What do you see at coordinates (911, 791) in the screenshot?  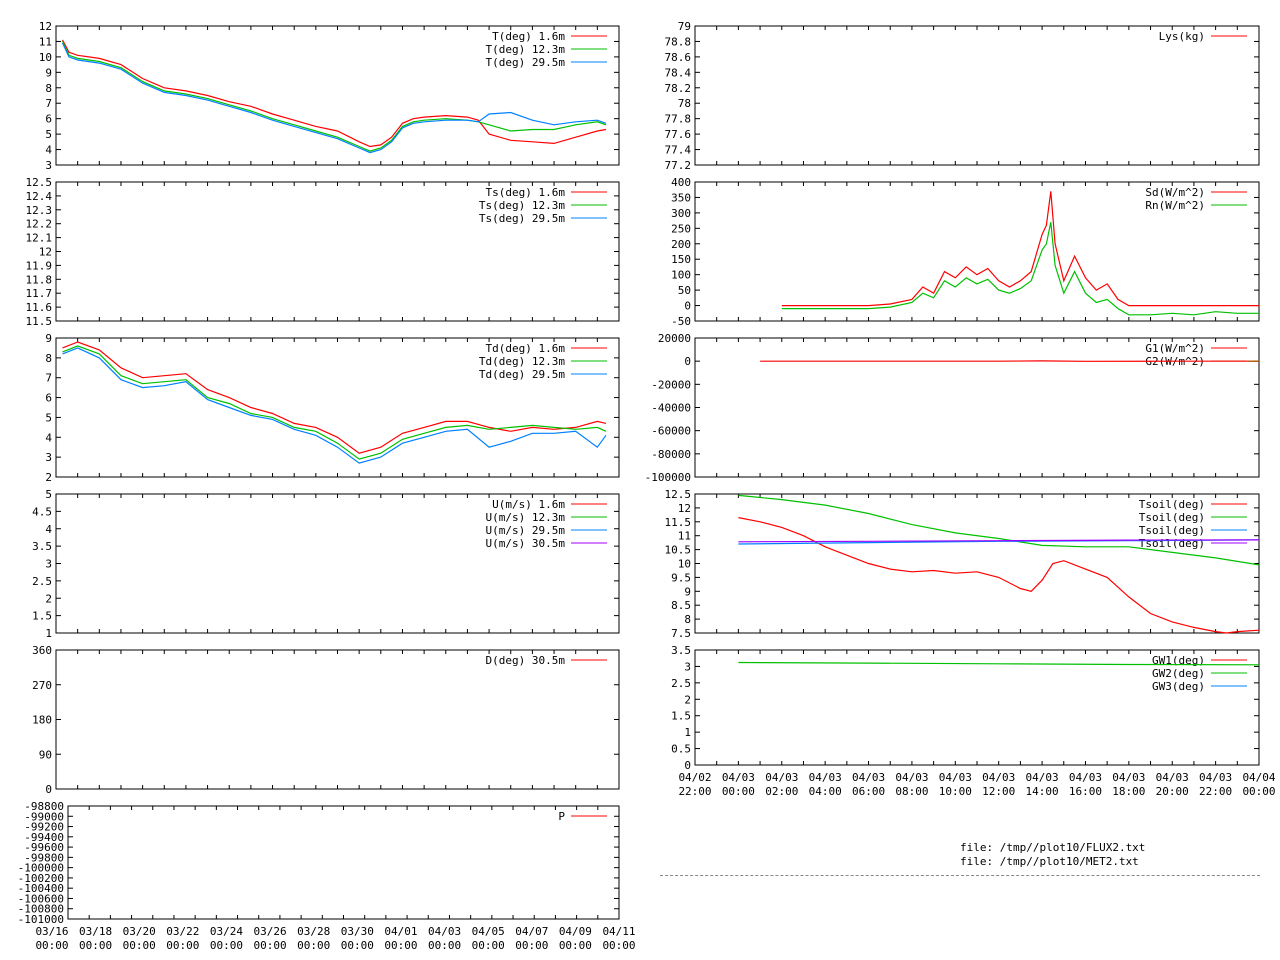 I see `x-tick-label-GW: 08:00` at bounding box center [911, 791].